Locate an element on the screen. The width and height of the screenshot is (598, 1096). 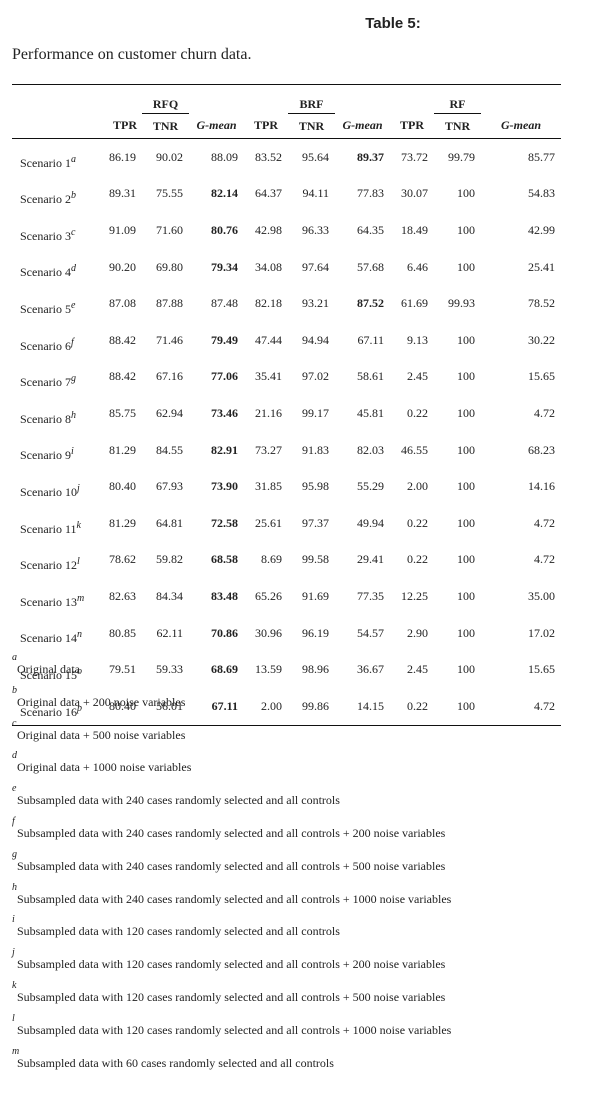
table-cell: 96.33 is located at coordinates (315, 229).